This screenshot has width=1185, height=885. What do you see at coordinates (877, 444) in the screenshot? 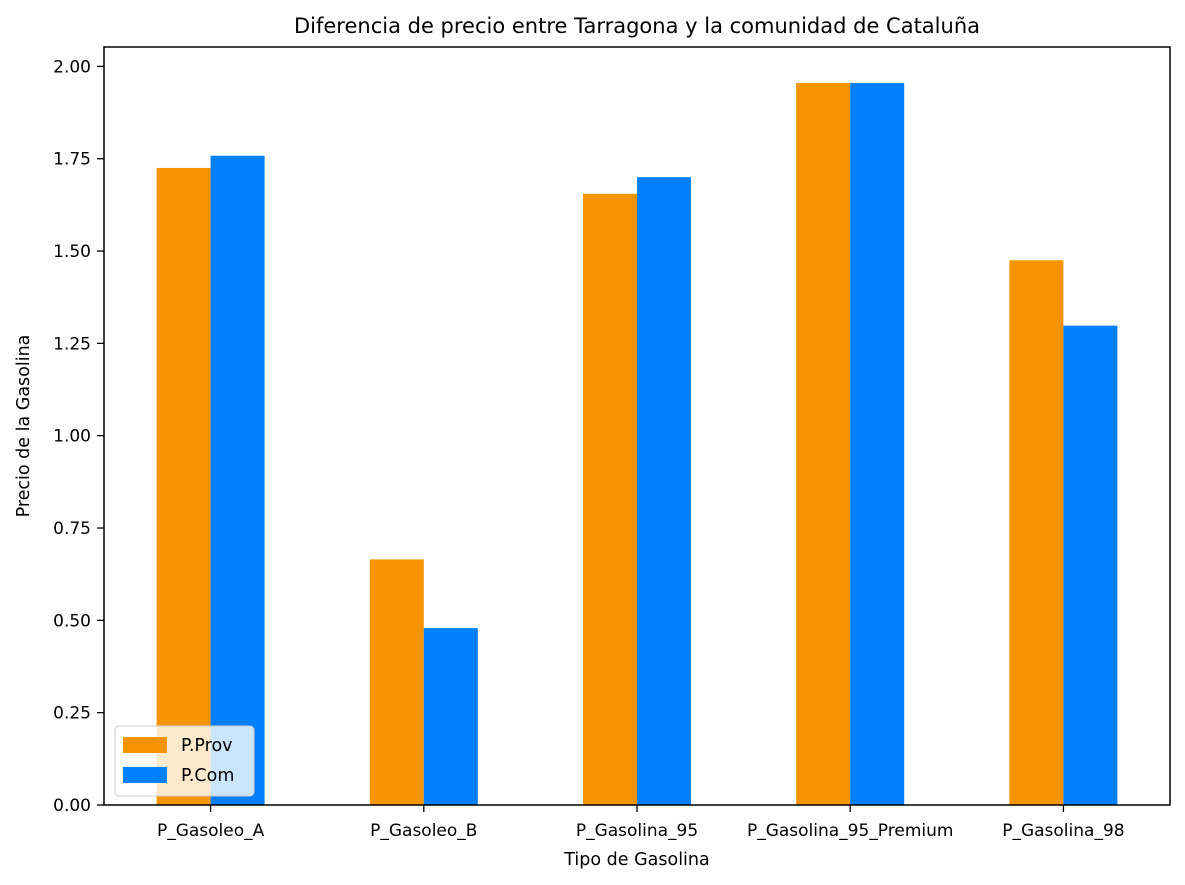
I see `bar-p-com-p_gasolina_95_premium` at bounding box center [877, 444].